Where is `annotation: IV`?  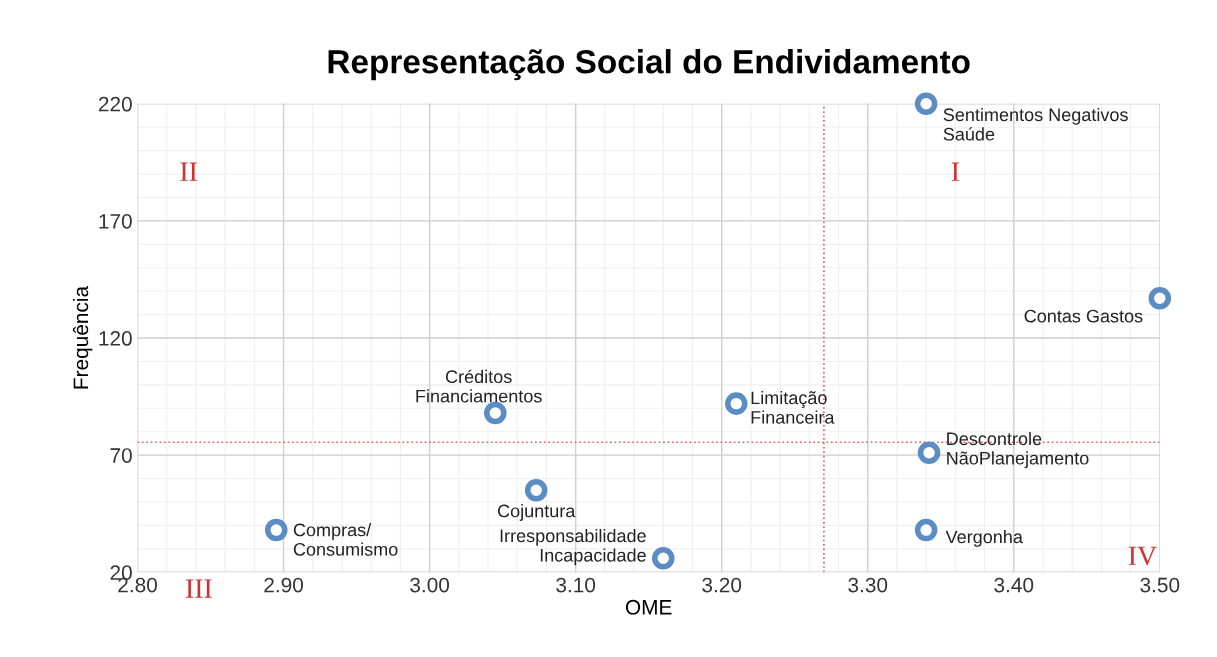
annotation: IV is located at coordinates (1142, 556).